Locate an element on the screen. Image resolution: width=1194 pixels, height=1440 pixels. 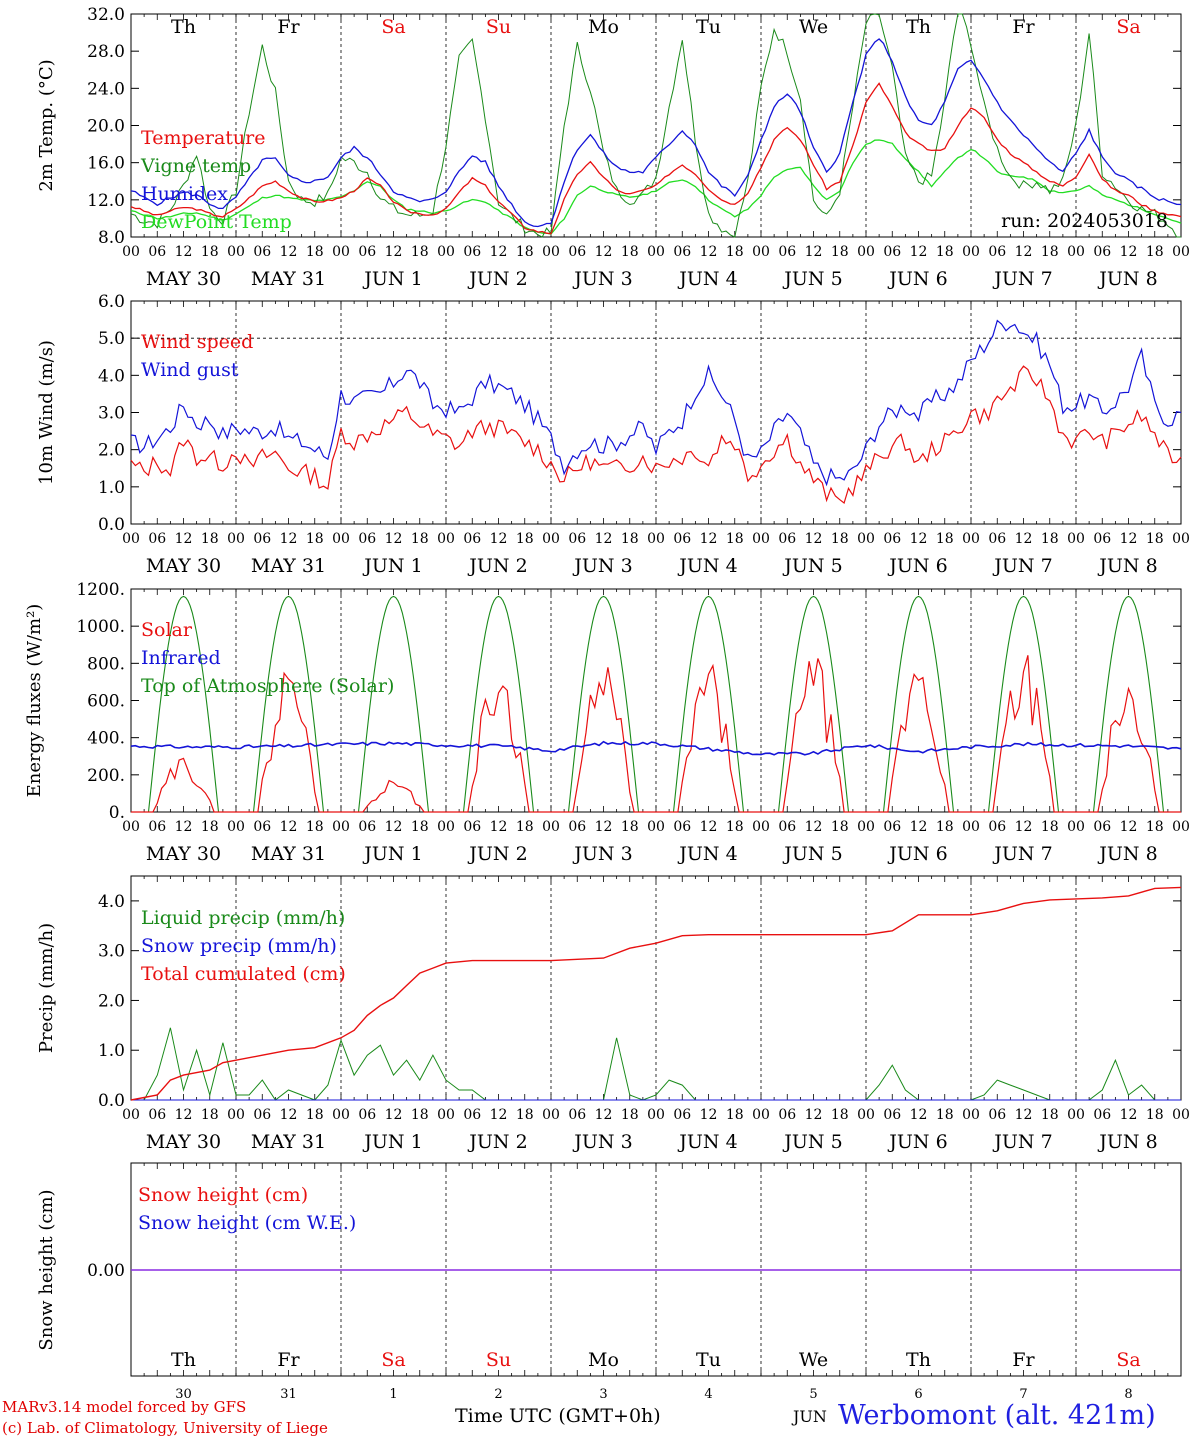
y-tick-label: 24.0 is located at coordinates (106, 89).